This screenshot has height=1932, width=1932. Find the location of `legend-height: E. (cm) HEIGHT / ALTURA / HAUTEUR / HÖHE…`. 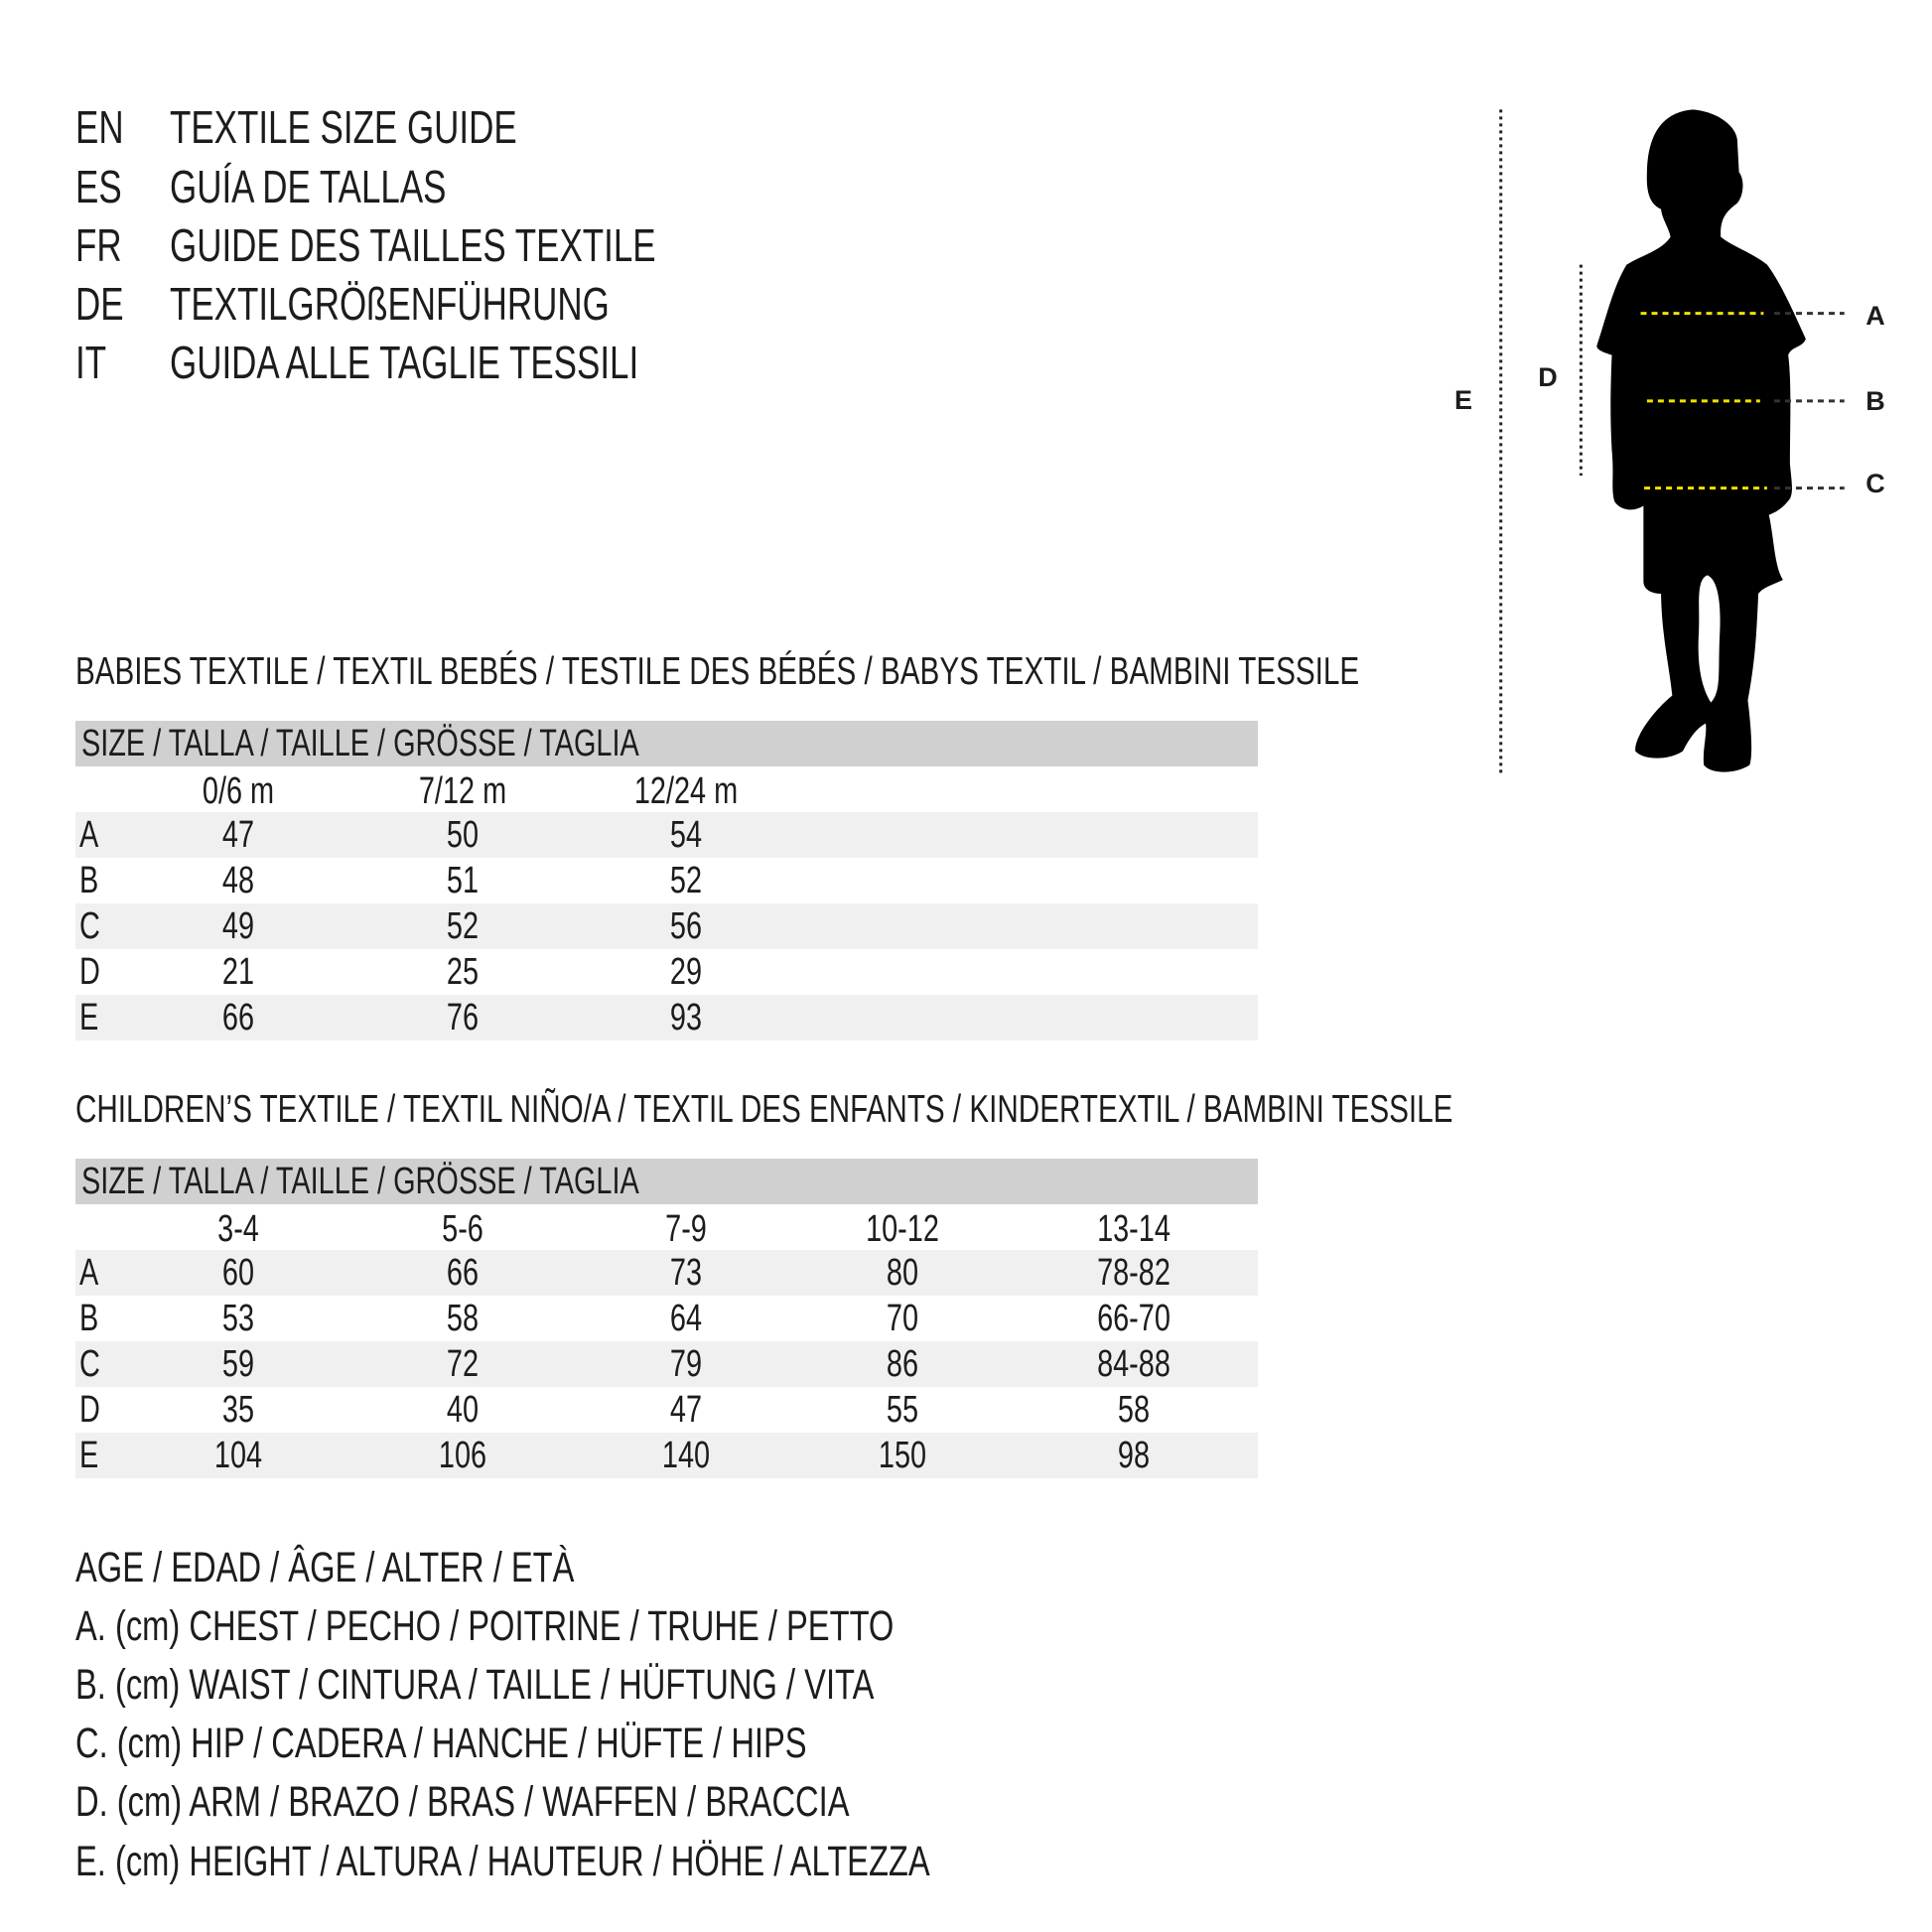

legend-height: E. (cm) HEIGHT / ALTURA / HAUTEUR / HÖHE… is located at coordinates (503, 1862).